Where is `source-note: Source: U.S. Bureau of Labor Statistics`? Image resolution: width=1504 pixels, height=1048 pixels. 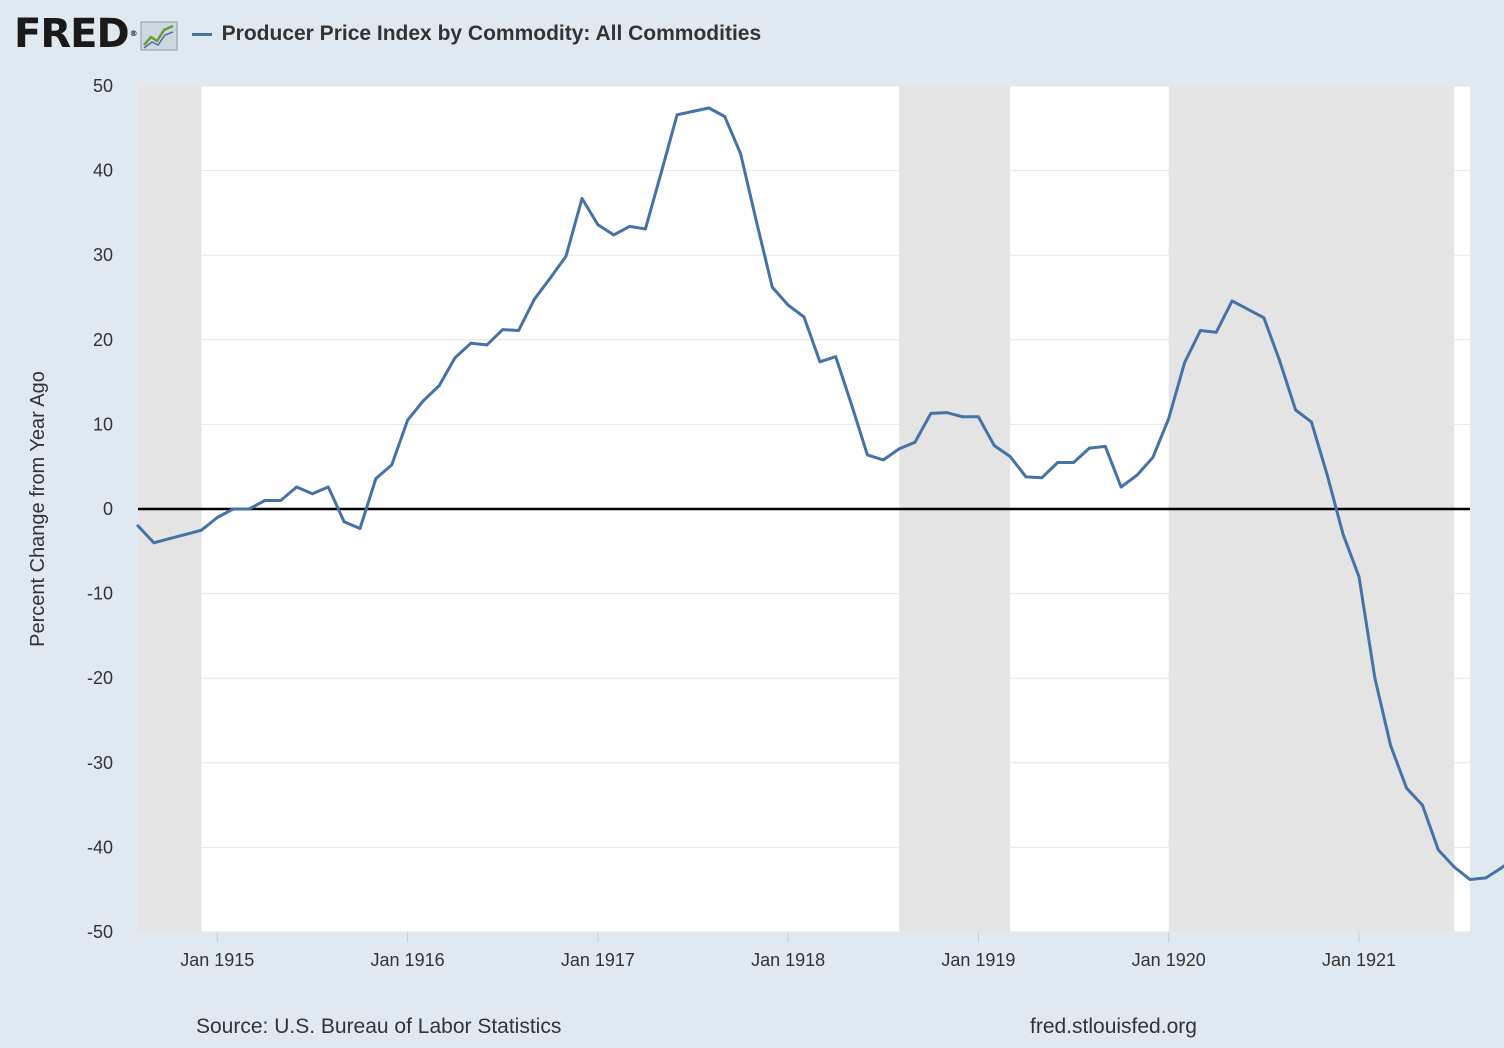 source-note: Source: U.S. Bureau of Labor Statistics is located at coordinates (379, 1026).